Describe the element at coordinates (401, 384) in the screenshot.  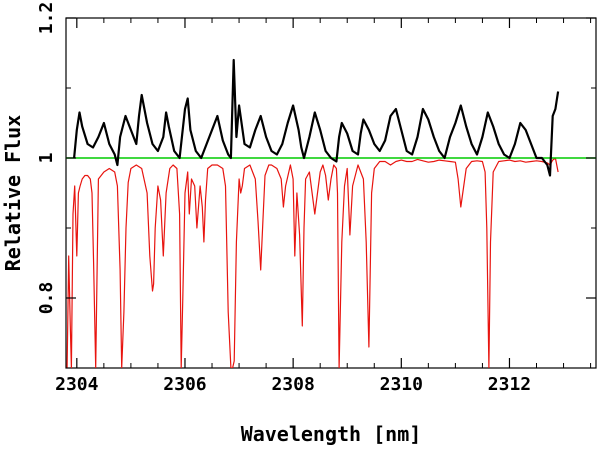
I see `x-tick-label: 2310` at that location.